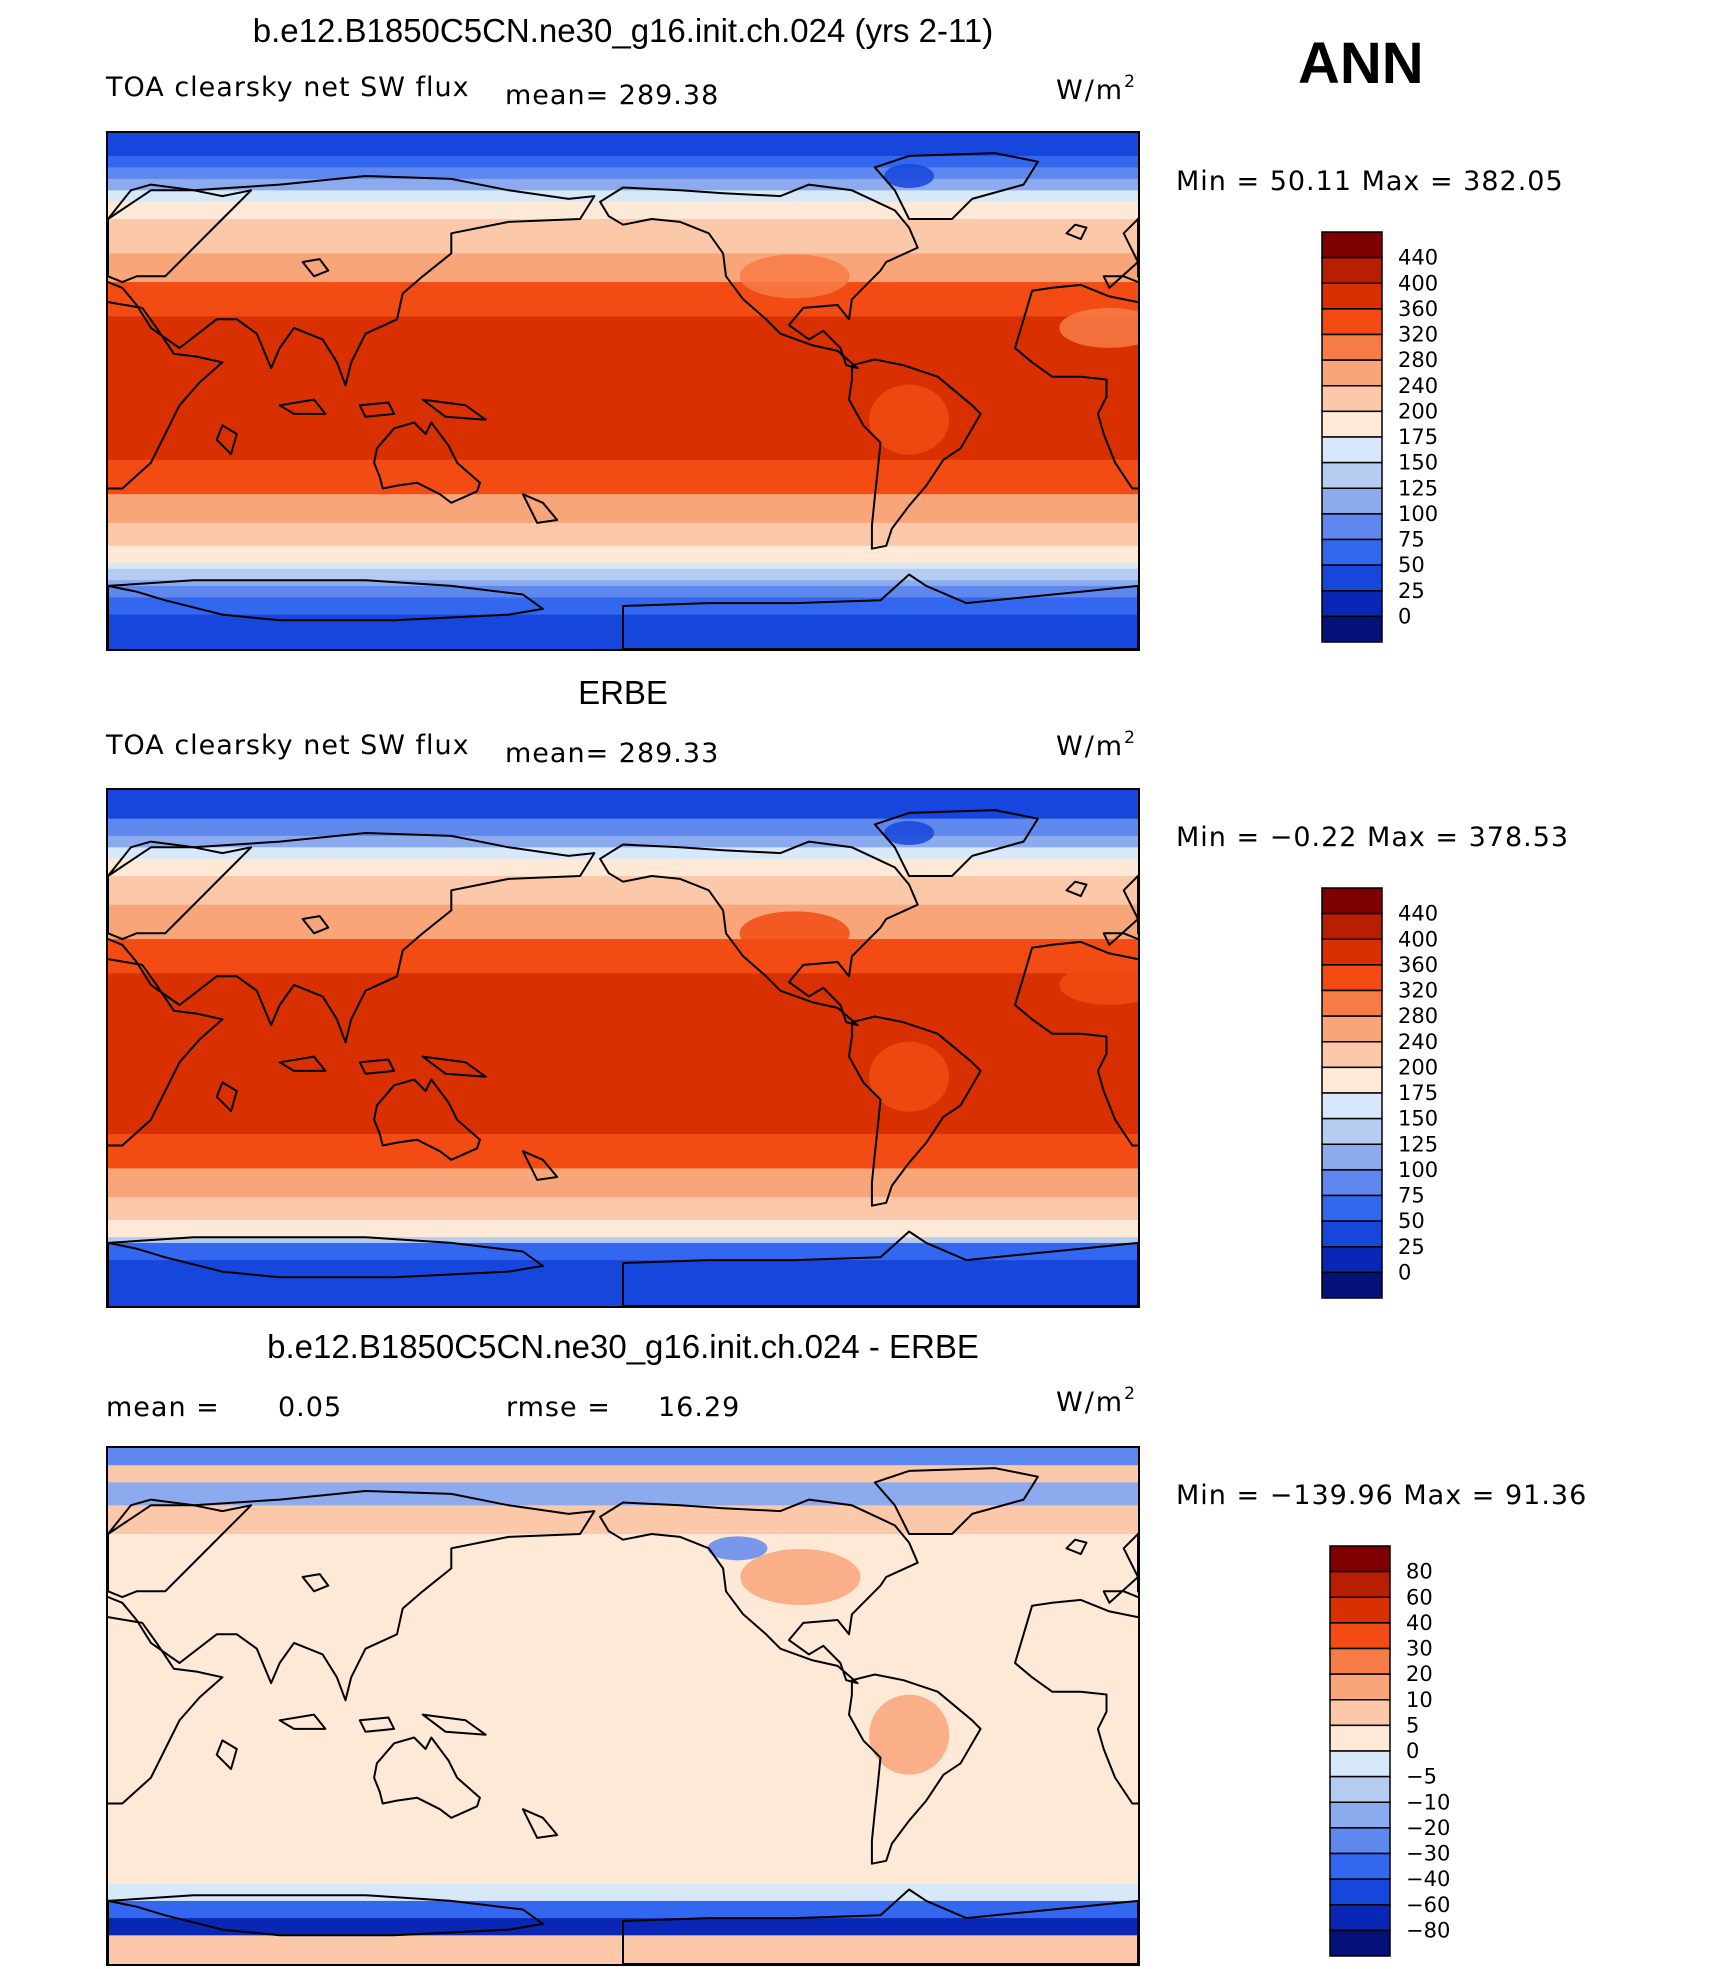  I want to click on colorbar-label: 30, so click(1419, 1649).